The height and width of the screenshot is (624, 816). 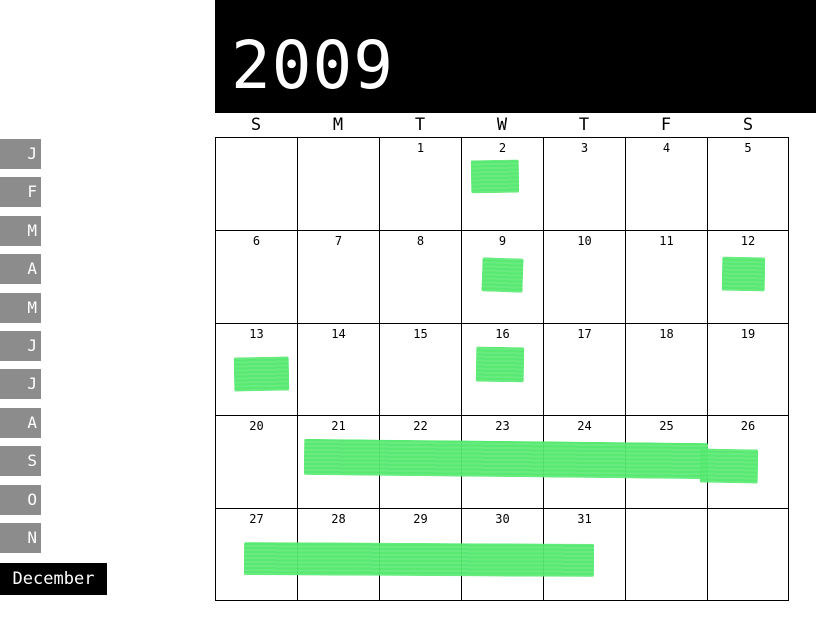 What do you see at coordinates (256, 276) in the screenshot?
I see `day-cell: 6` at bounding box center [256, 276].